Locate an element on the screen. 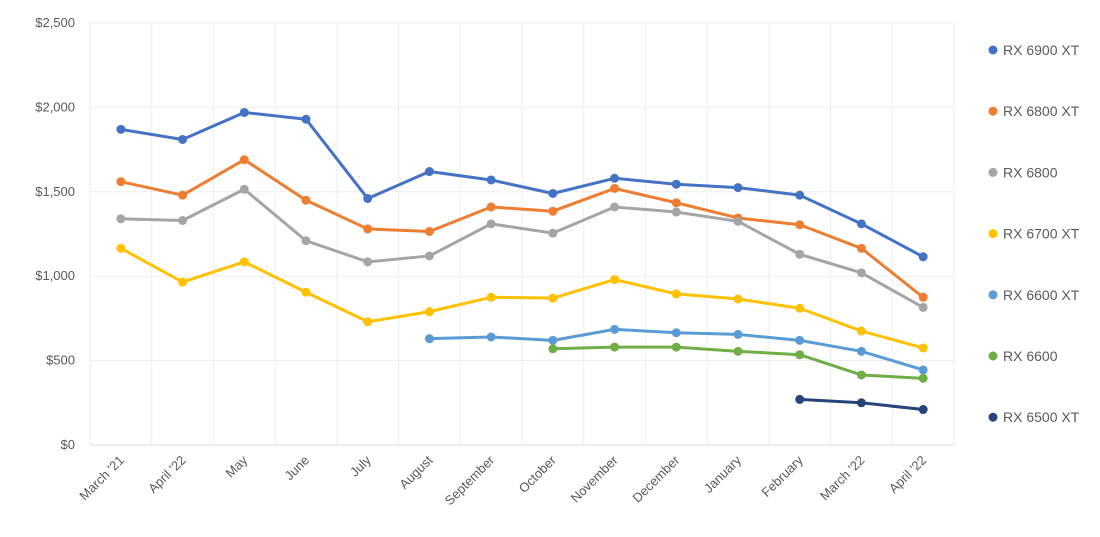 The height and width of the screenshot is (537, 1100). x-tick-label: October is located at coordinates (538, 474).